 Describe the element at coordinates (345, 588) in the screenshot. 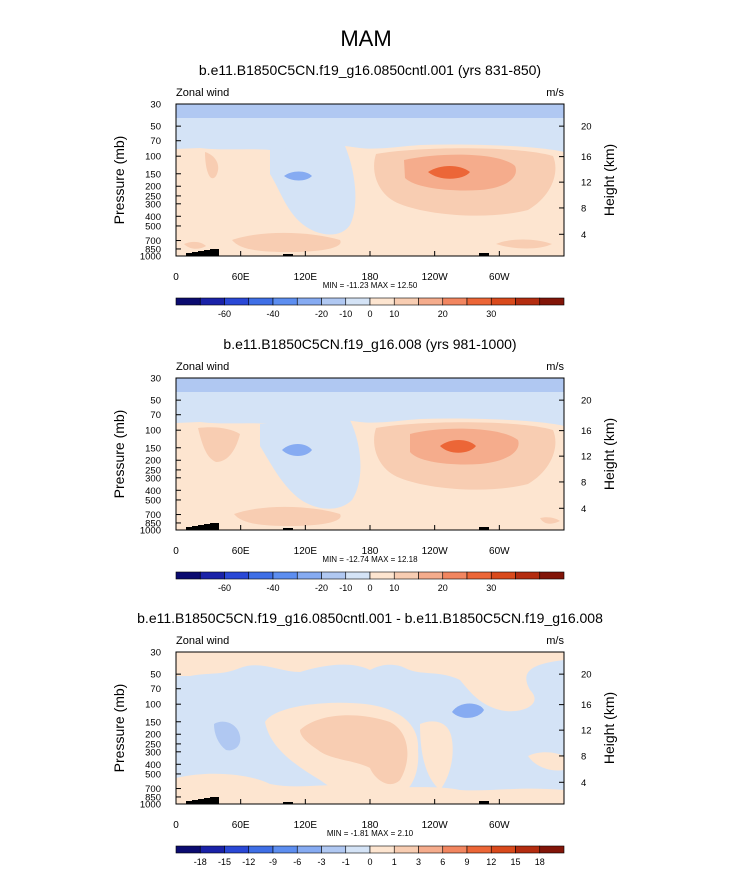

I see `colorbar-label: -10` at that location.